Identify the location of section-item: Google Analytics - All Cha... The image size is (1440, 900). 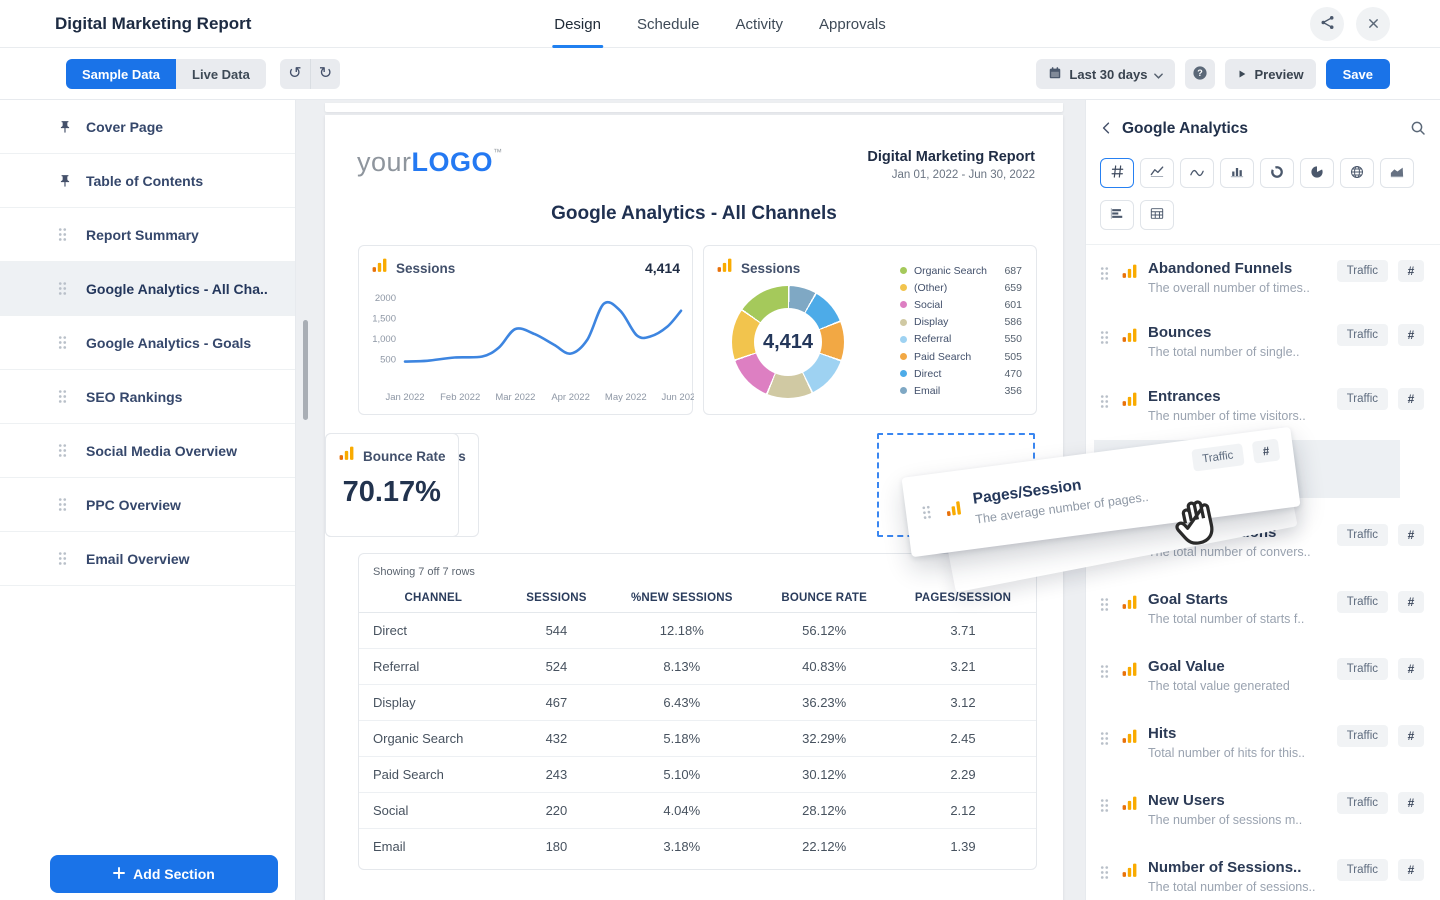
(147, 289).